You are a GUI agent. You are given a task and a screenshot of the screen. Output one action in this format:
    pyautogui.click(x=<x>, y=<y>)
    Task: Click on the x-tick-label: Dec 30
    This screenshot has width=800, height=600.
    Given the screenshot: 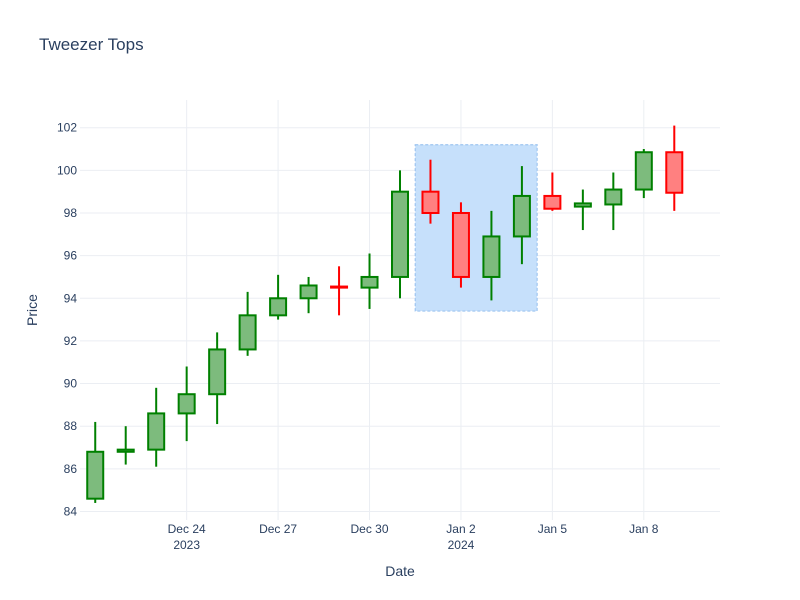 What is the action you would take?
    pyautogui.click(x=370, y=529)
    